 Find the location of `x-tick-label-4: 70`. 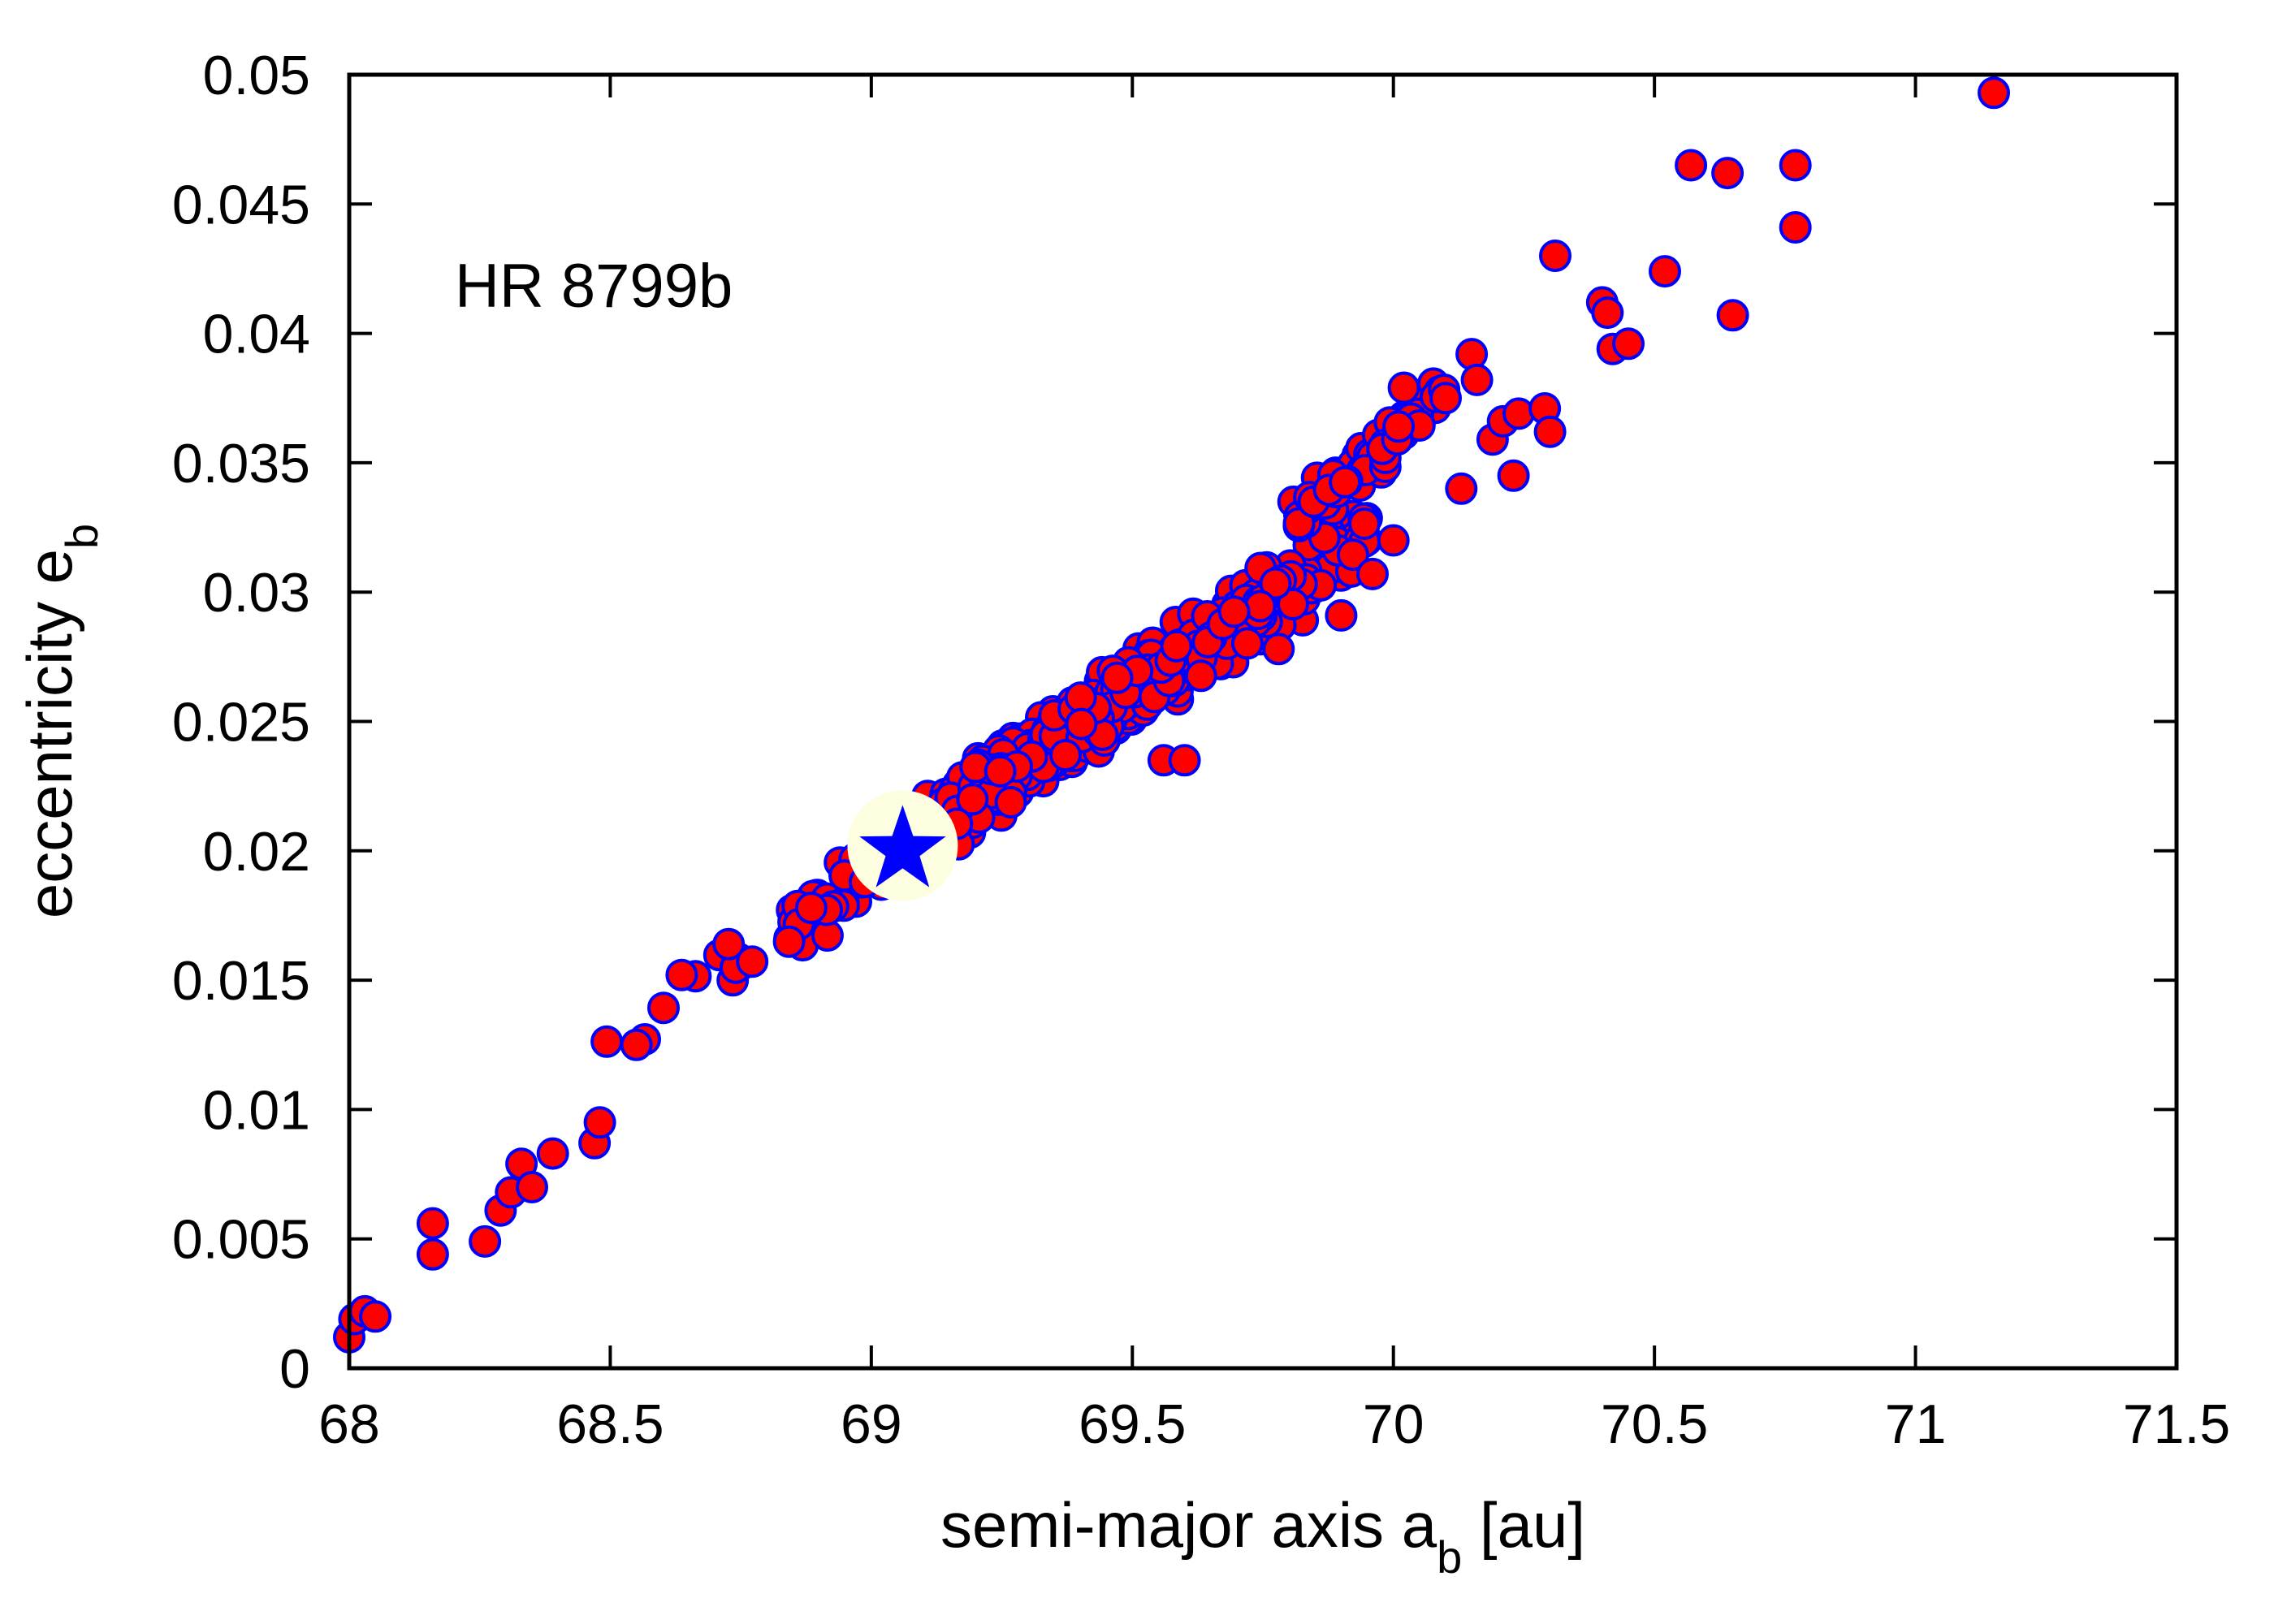

x-tick-label-4: 70 is located at coordinates (1393, 1424).